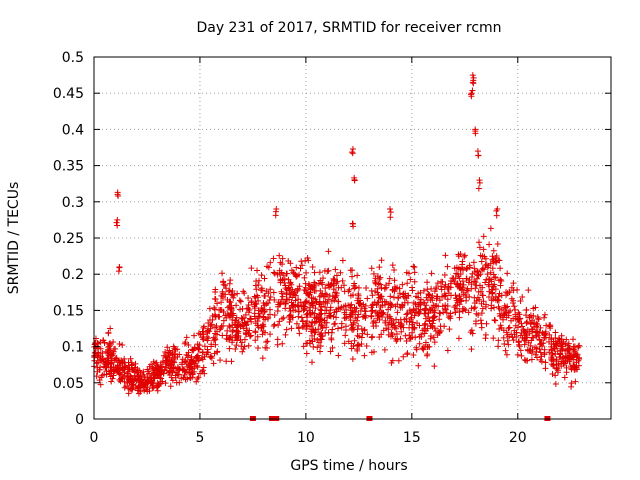 This screenshot has width=640, height=480. What do you see at coordinates (73, 348) in the screenshot?
I see `y-tick-label: 0.1` at bounding box center [73, 348].